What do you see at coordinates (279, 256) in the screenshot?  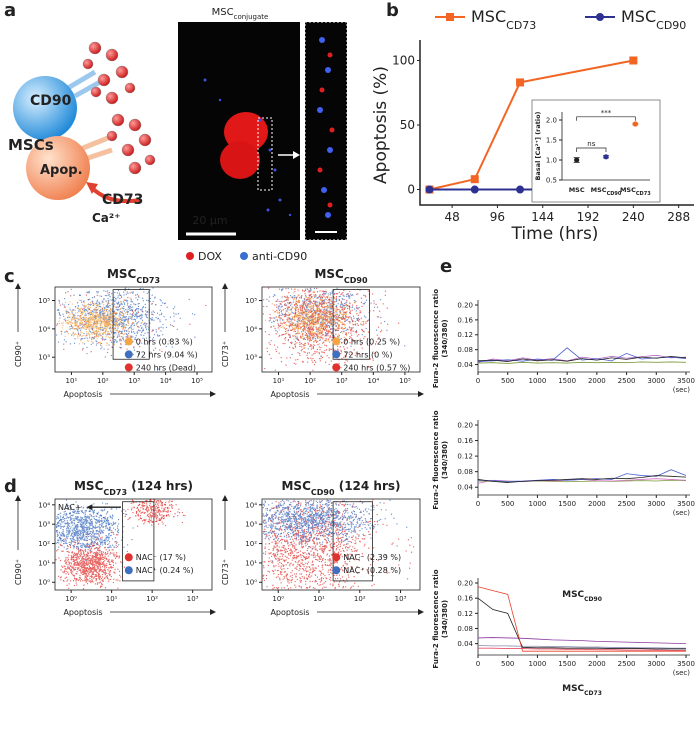 I see `image-legend: anti-CD90` at bounding box center [279, 256].